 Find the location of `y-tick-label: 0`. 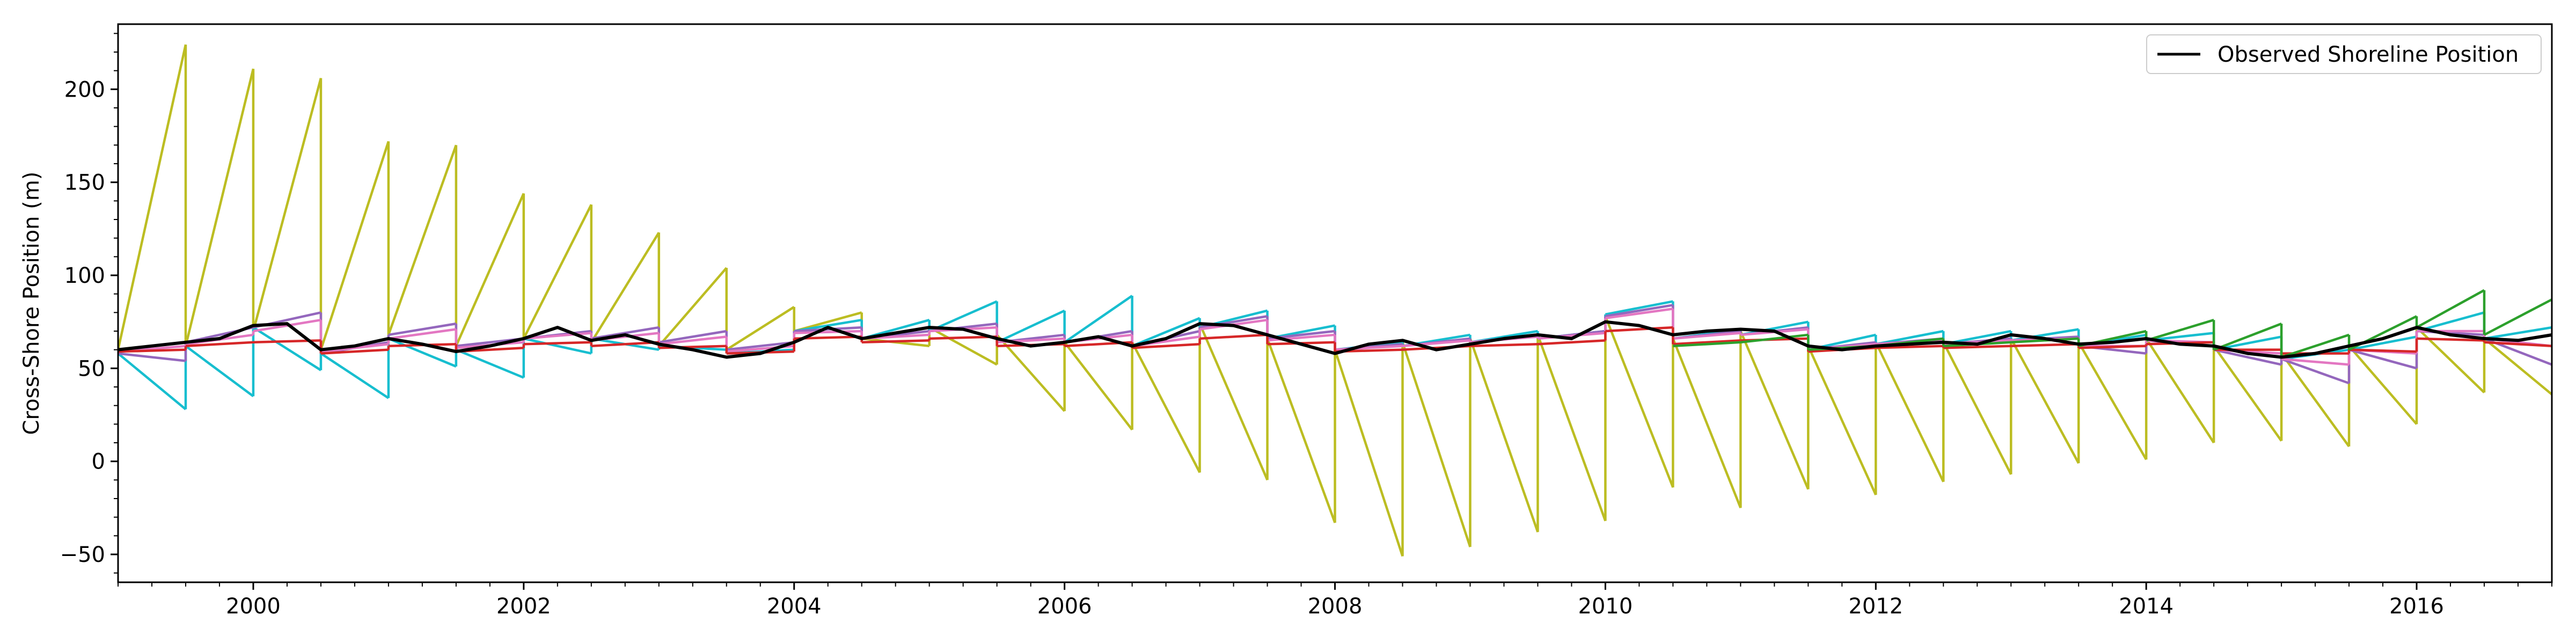

y-tick-label: 0 is located at coordinates (98, 462).